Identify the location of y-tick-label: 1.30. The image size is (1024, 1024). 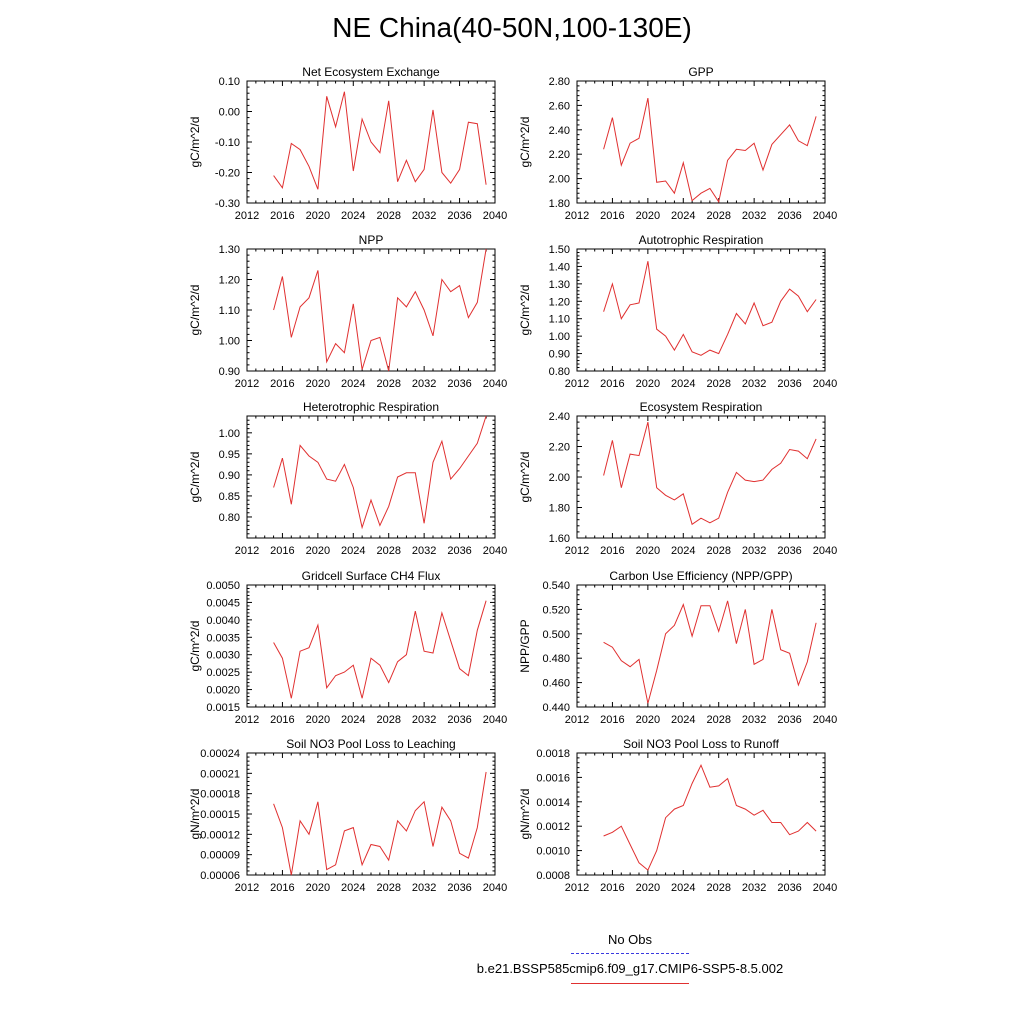
(559, 285).